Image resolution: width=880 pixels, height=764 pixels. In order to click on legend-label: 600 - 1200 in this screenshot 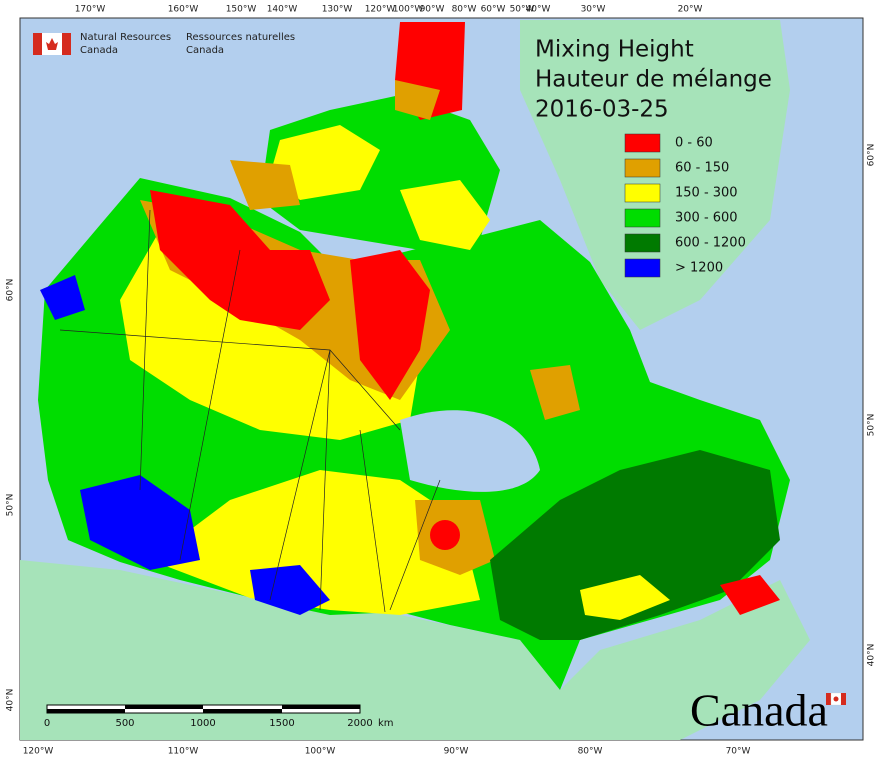, I will do `click(710, 243)`.